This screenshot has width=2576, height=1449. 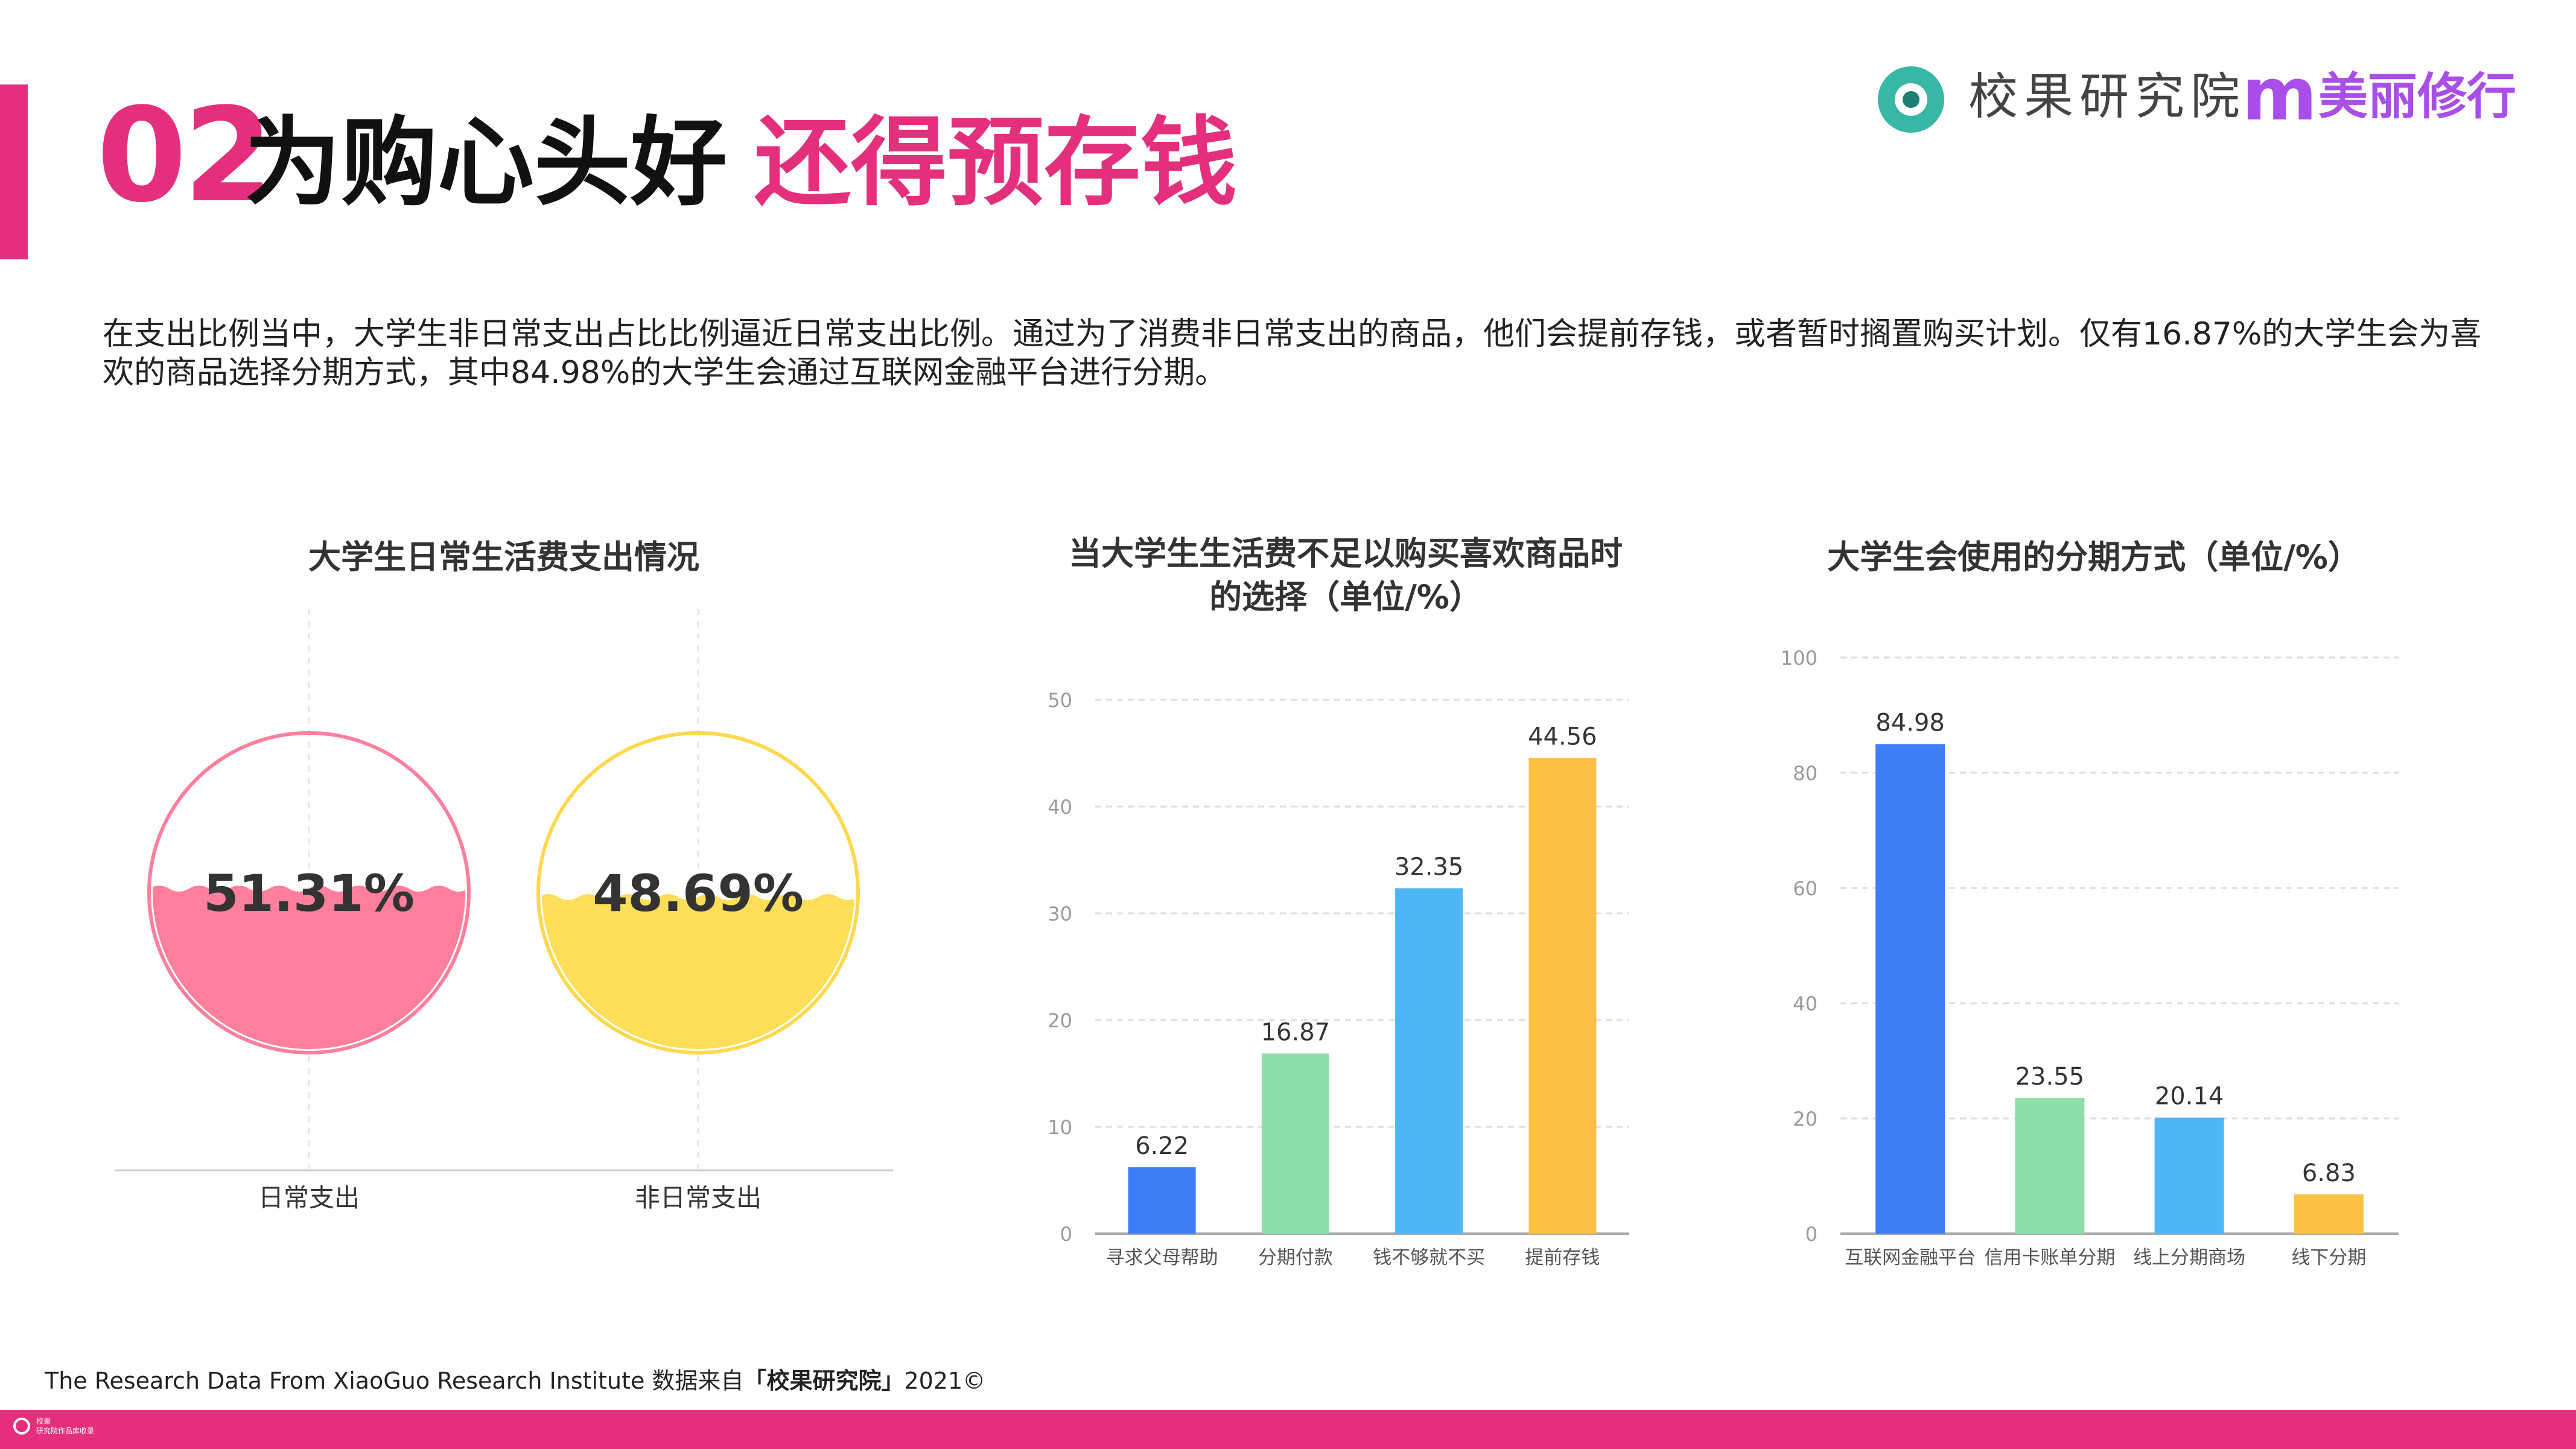 I want to click on chart3-ytick-5: 100, so click(x=1799, y=658).